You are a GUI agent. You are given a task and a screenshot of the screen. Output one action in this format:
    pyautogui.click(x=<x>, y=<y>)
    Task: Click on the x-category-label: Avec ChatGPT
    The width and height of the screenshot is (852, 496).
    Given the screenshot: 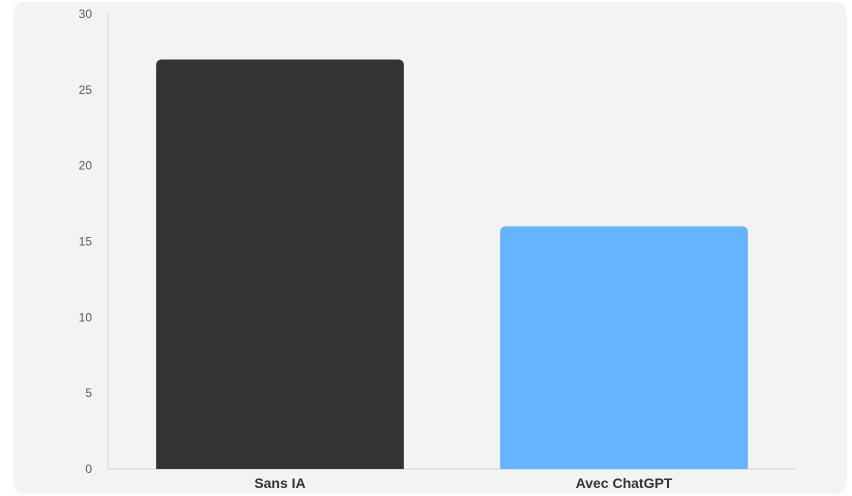 What is the action you would take?
    pyautogui.click(x=624, y=483)
    